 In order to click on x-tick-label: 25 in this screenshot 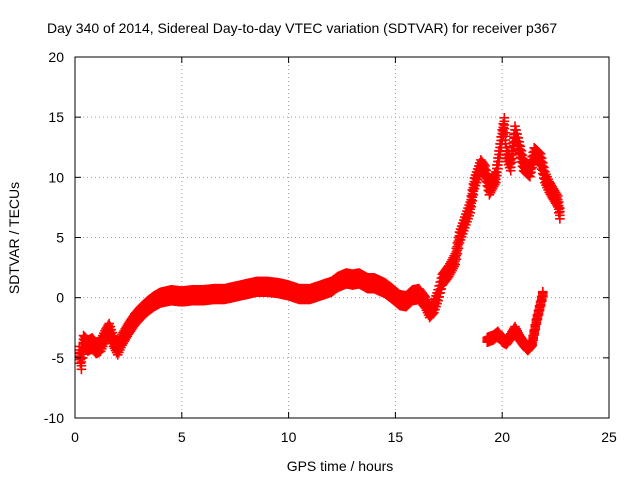, I will do `click(609, 437)`.